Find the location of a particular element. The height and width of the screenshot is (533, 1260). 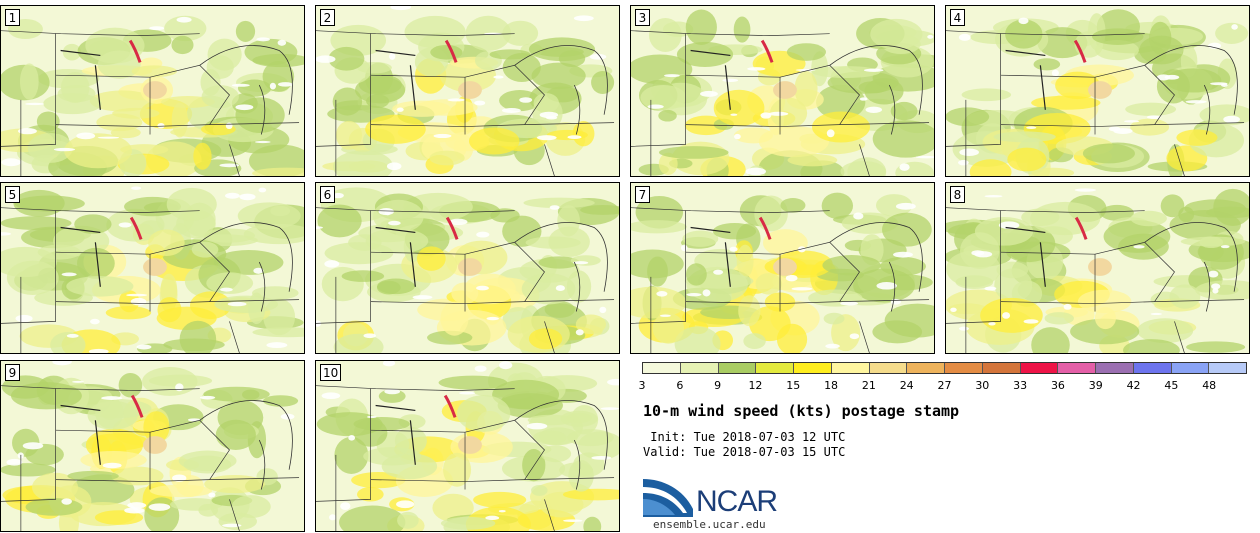

colorbar-tick-label: 6 is located at coordinates (680, 385).